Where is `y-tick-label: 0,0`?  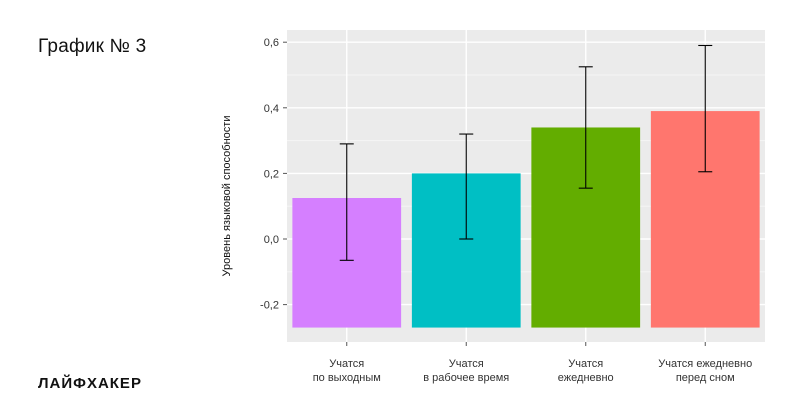 y-tick-label: 0,0 is located at coordinates (271, 240).